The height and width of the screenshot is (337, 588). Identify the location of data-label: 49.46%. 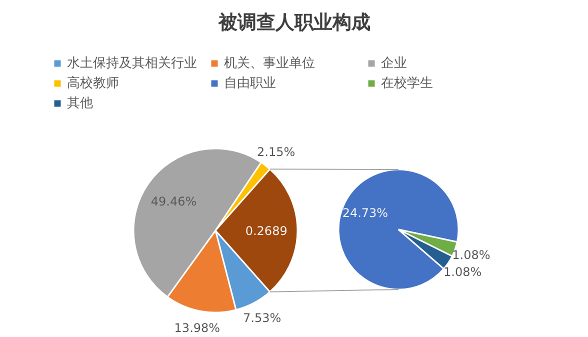
(173, 201).